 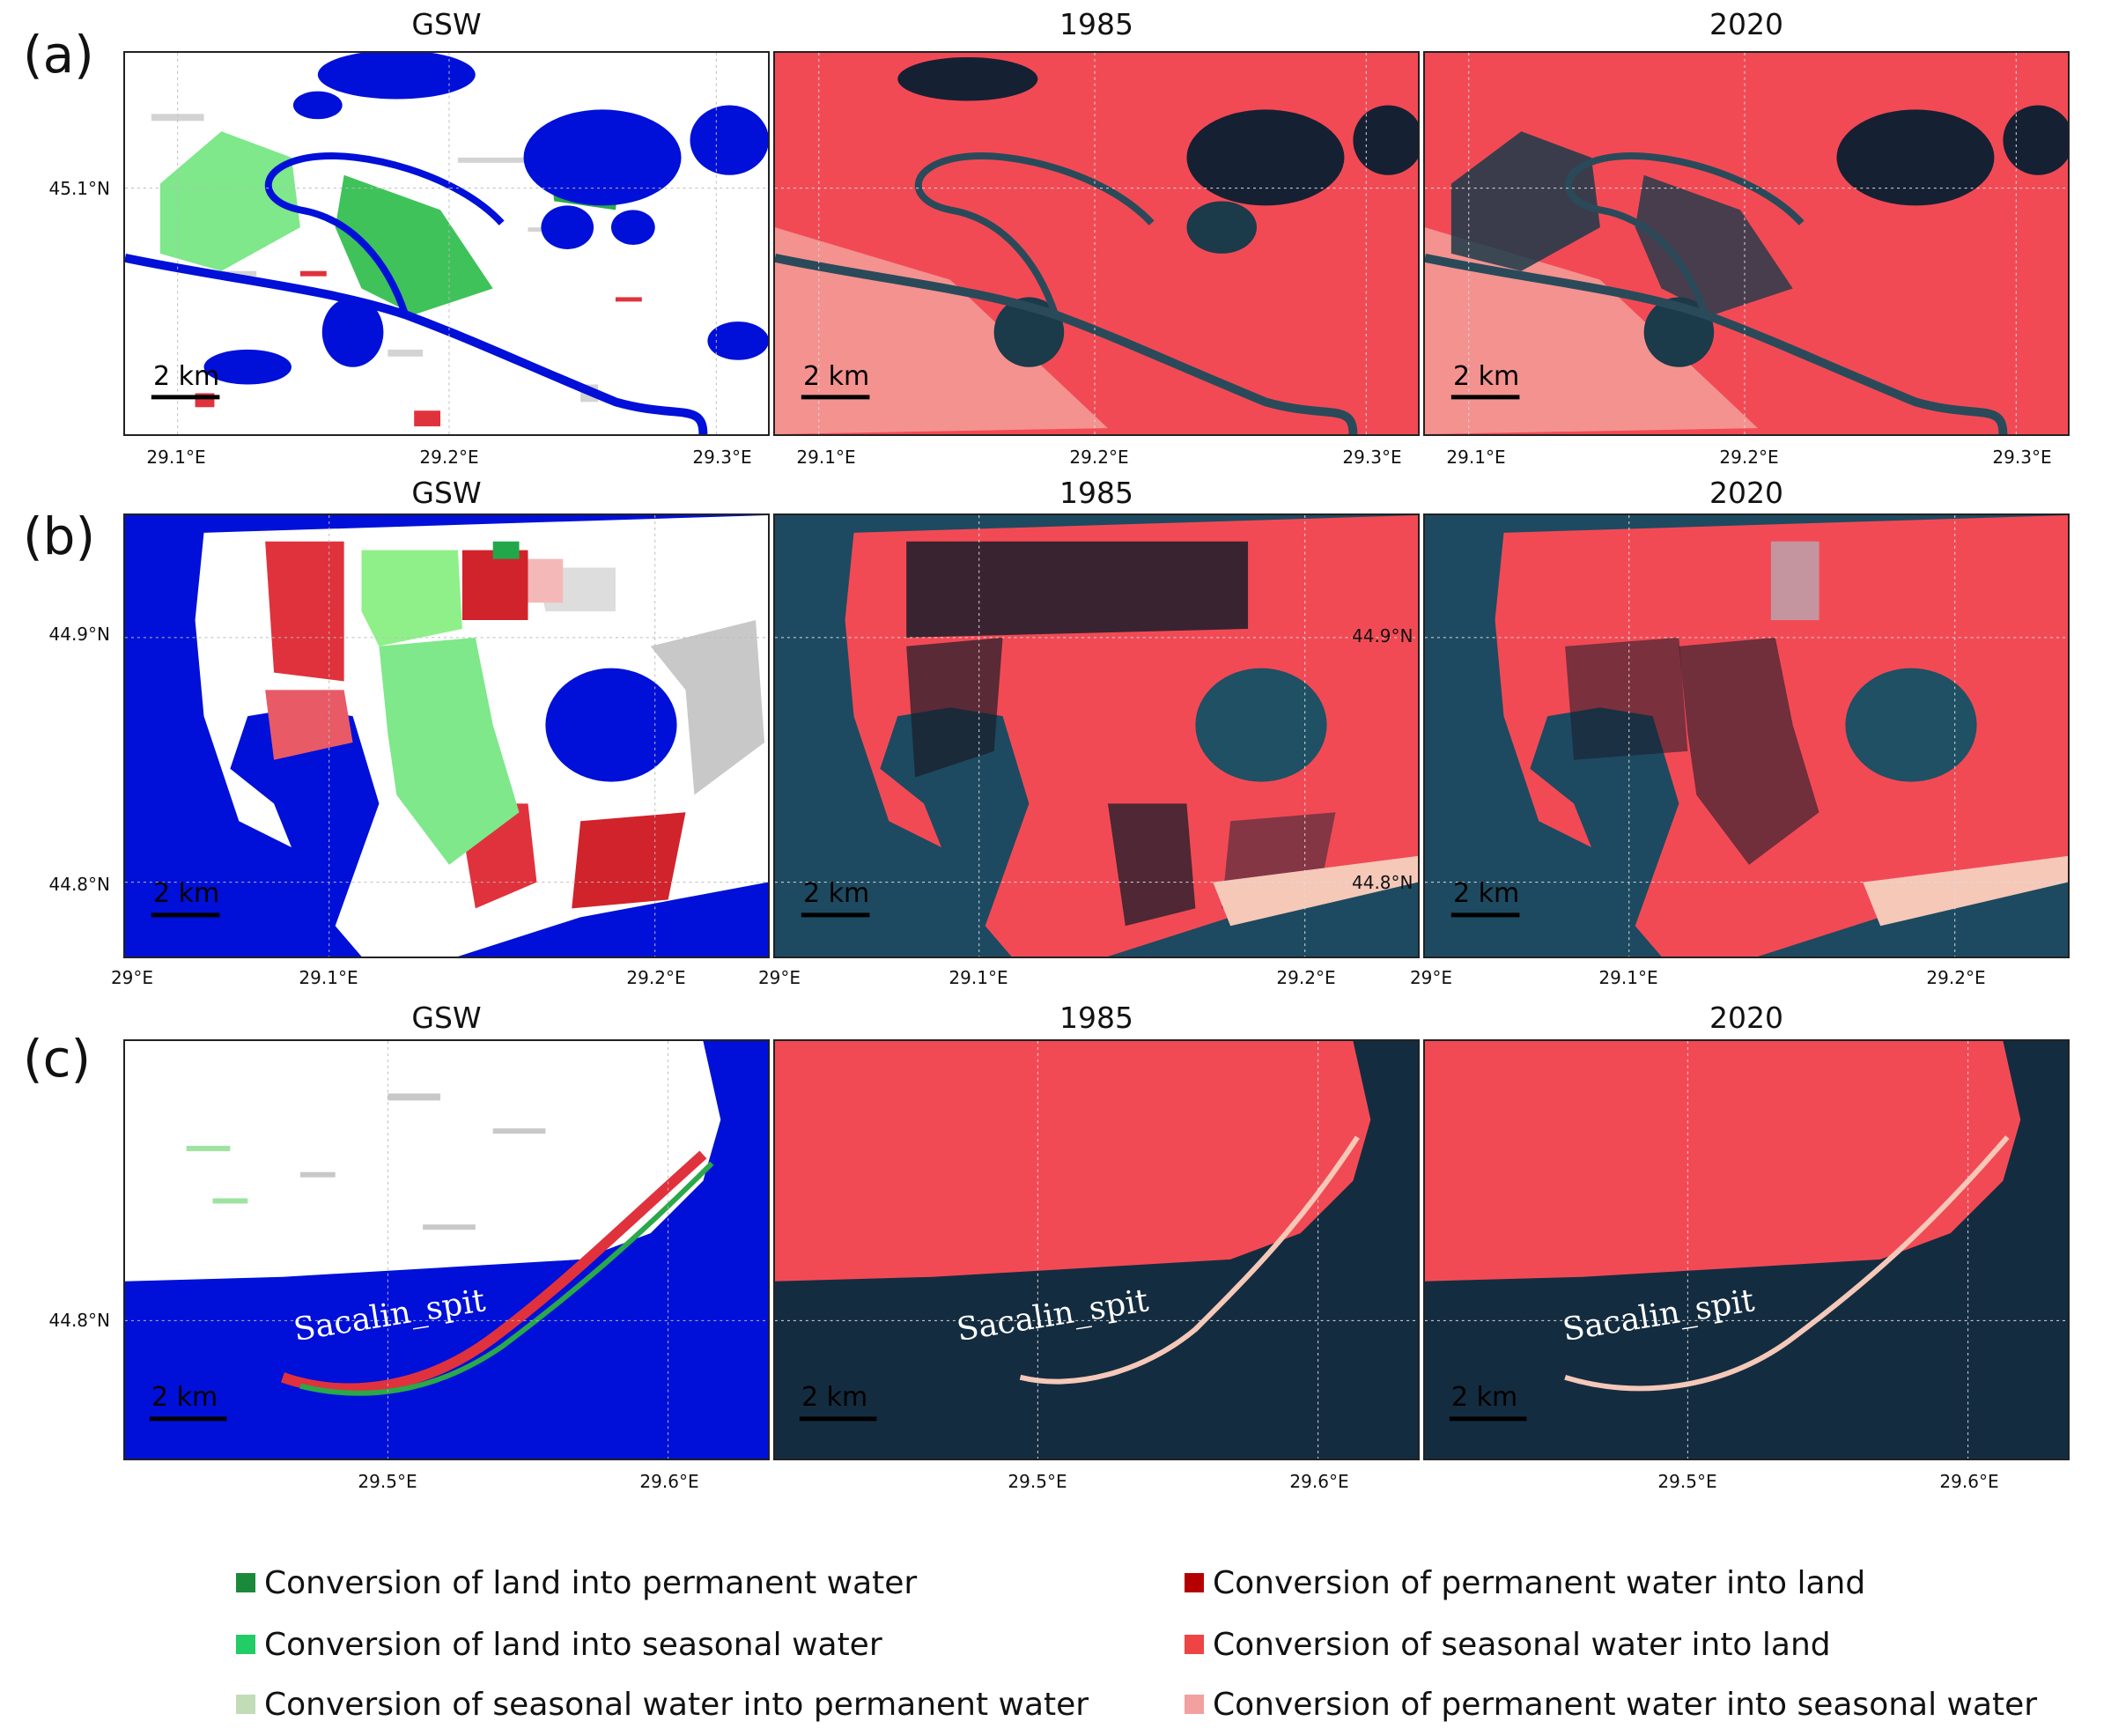 I want to click on map-panel-c-1985: 2 km Sacalin_spit, so click(x=1096, y=1249).